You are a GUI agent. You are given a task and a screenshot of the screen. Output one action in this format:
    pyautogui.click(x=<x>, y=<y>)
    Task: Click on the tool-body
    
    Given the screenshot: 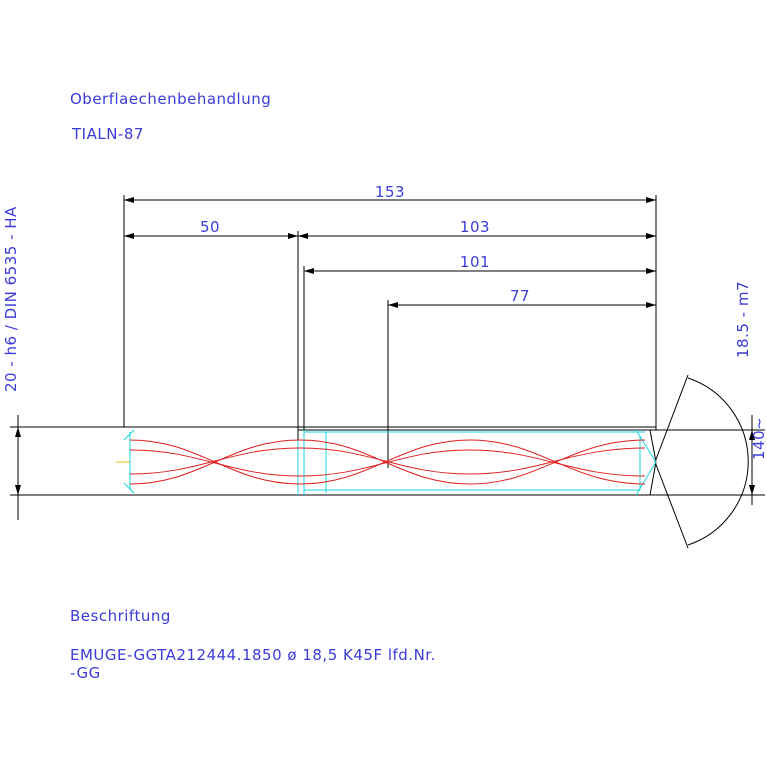 What is the action you would take?
    pyautogui.click(x=386, y=461)
    